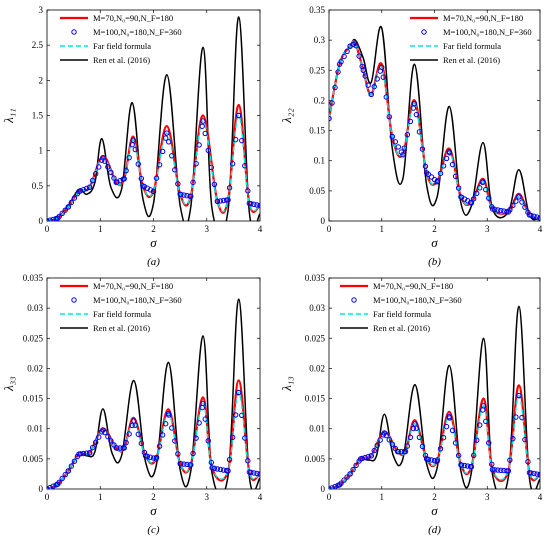  What do you see at coordinates (38, 45) in the screenshot?
I see `y-tick-label: 2.5` at bounding box center [38, 45].